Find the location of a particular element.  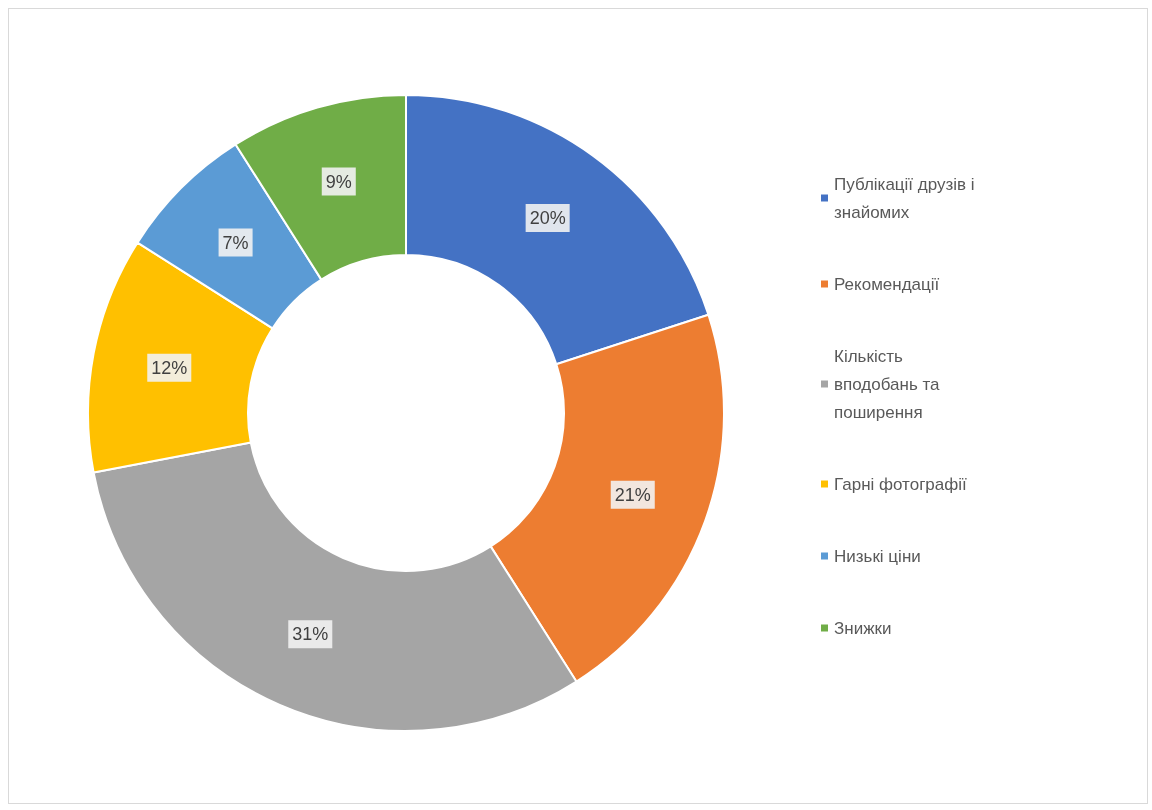

legend-label: Публікації друзів і знайомих is located at coordinates (907, 198).